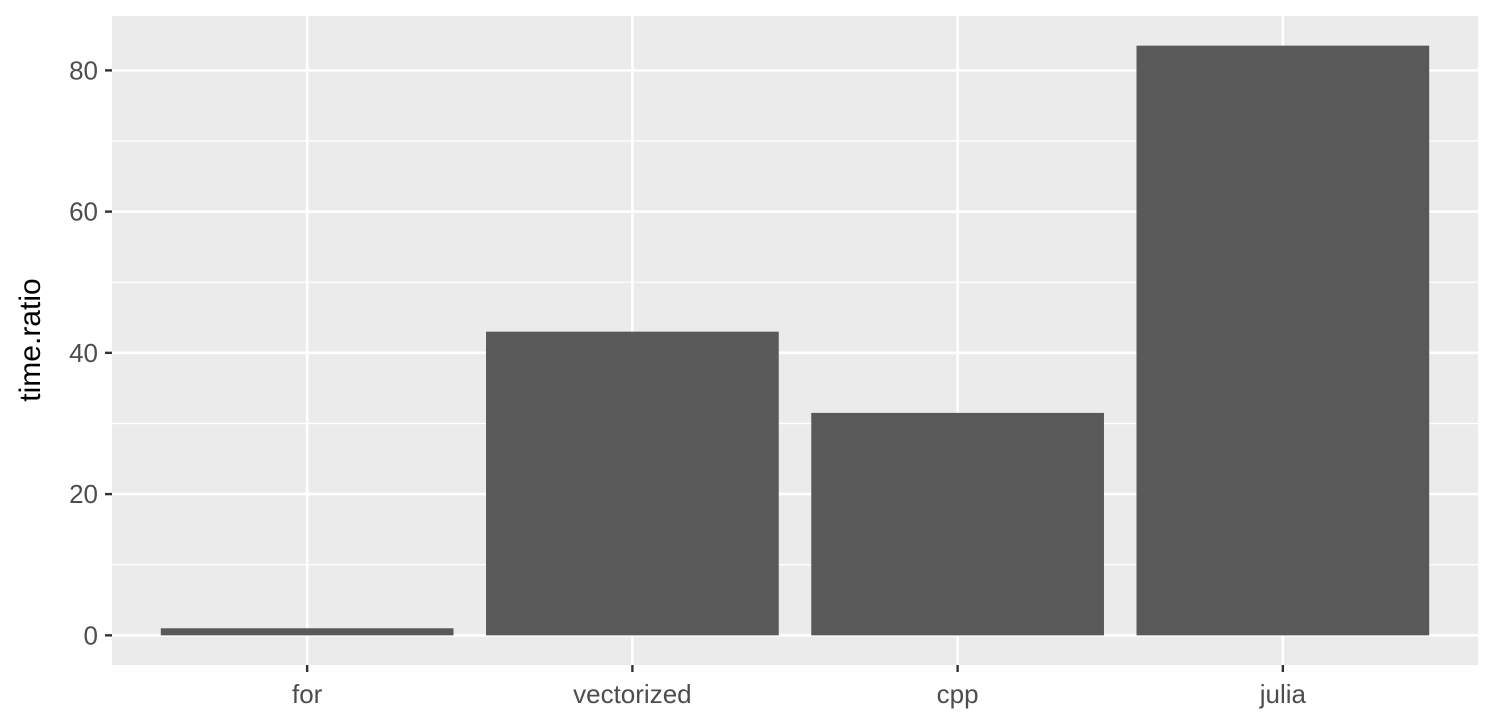  What do you see at coordinates (632, 694) in the screenshot?
I see `x-tick-label: vectorized` at bounding box center [632, 694].